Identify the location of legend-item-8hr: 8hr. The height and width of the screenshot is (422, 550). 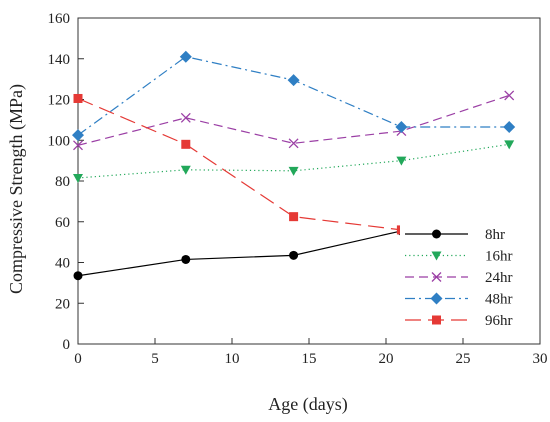
(455, 235).